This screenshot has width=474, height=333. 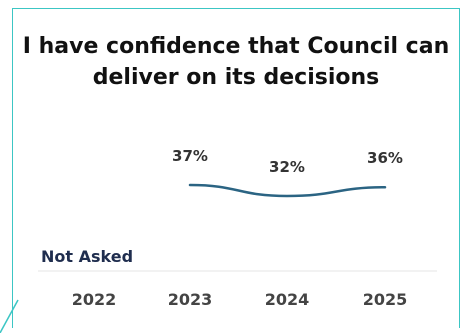 I want to click on not-asked-annotation: Not Asked, so click(x=87, y=256).